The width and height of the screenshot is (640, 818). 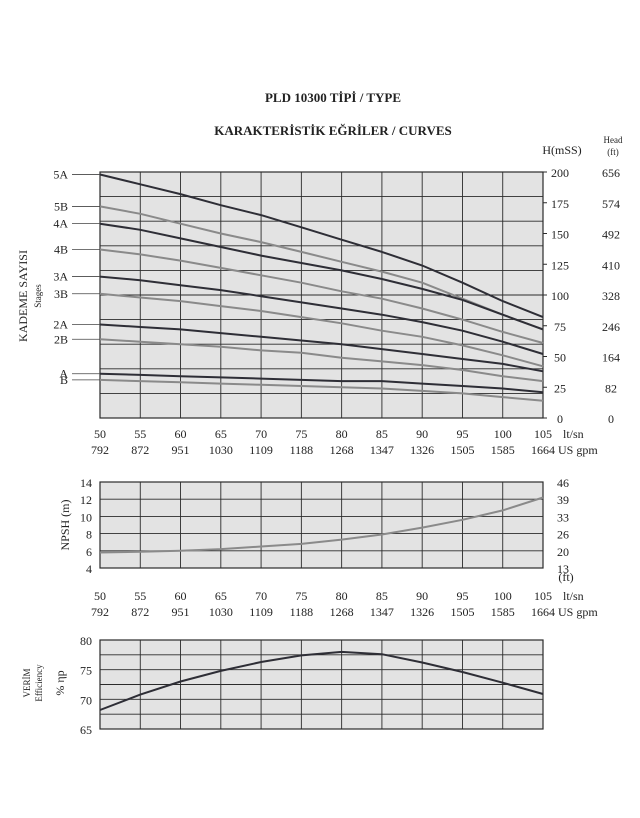 I want to click on npsh-tick-m: 12, so click(x=86, y=500).